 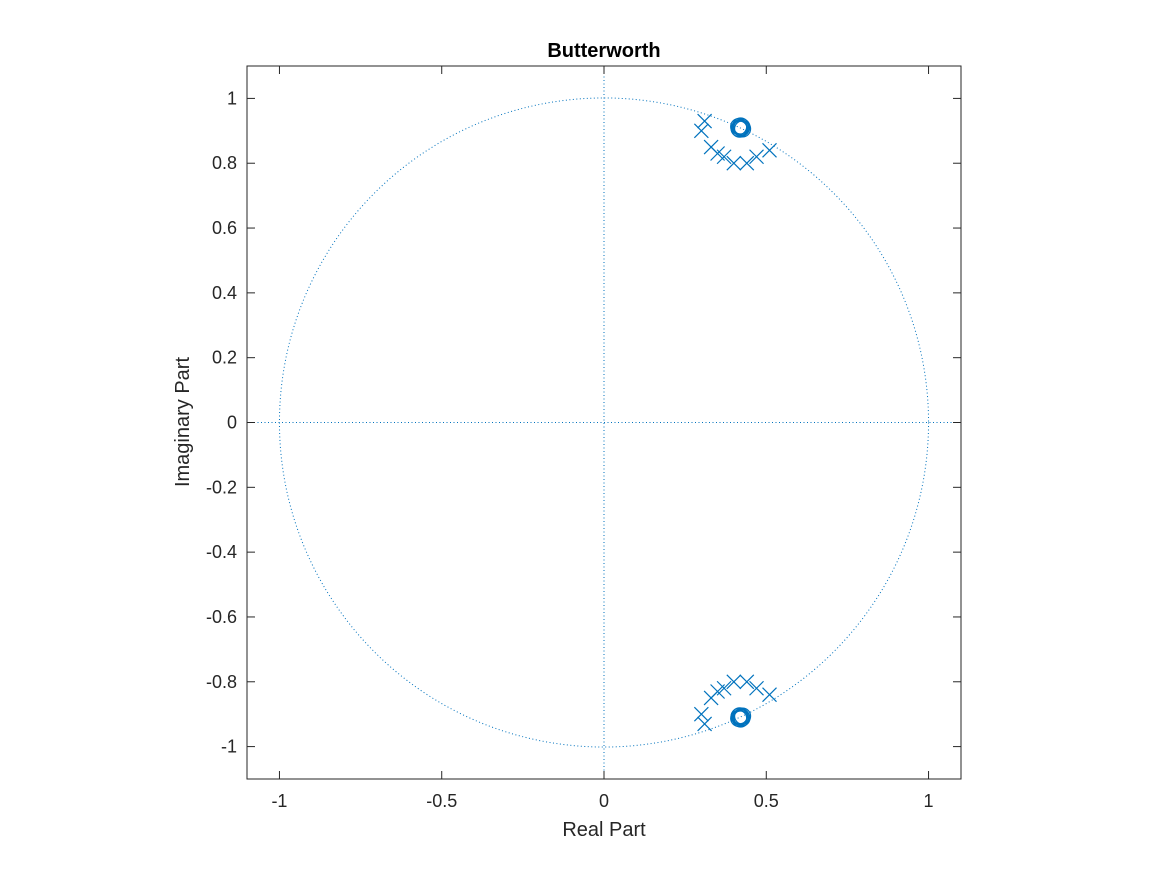 I want to click on y-tick-label: -0.8, so click(x=221, y=682).